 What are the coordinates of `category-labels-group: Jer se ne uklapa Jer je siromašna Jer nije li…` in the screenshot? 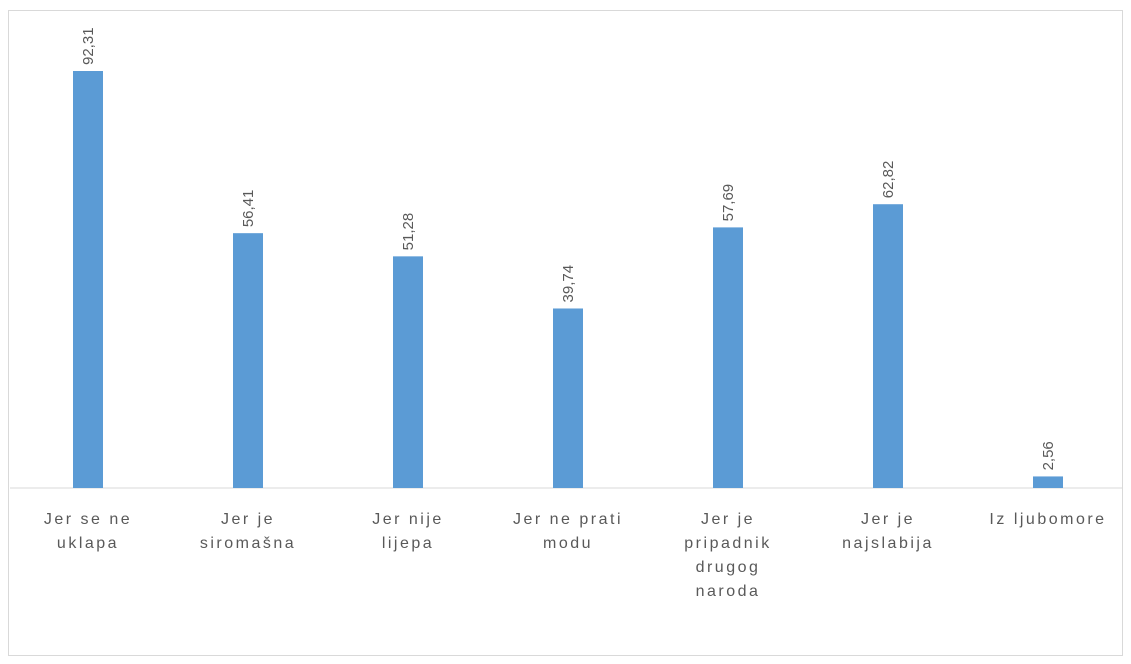 It's located at (575, 555).